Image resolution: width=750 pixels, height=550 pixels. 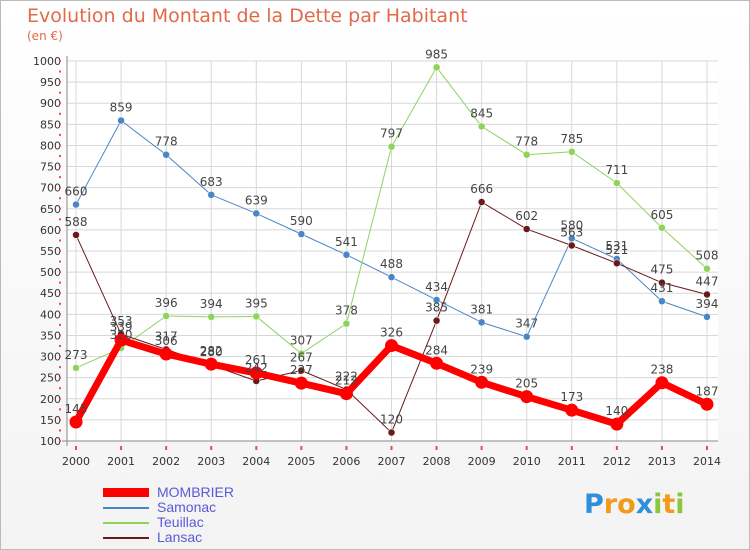 I want to click on legend-item-mombrier: MOMBRIER, so click(x=168, y=492).